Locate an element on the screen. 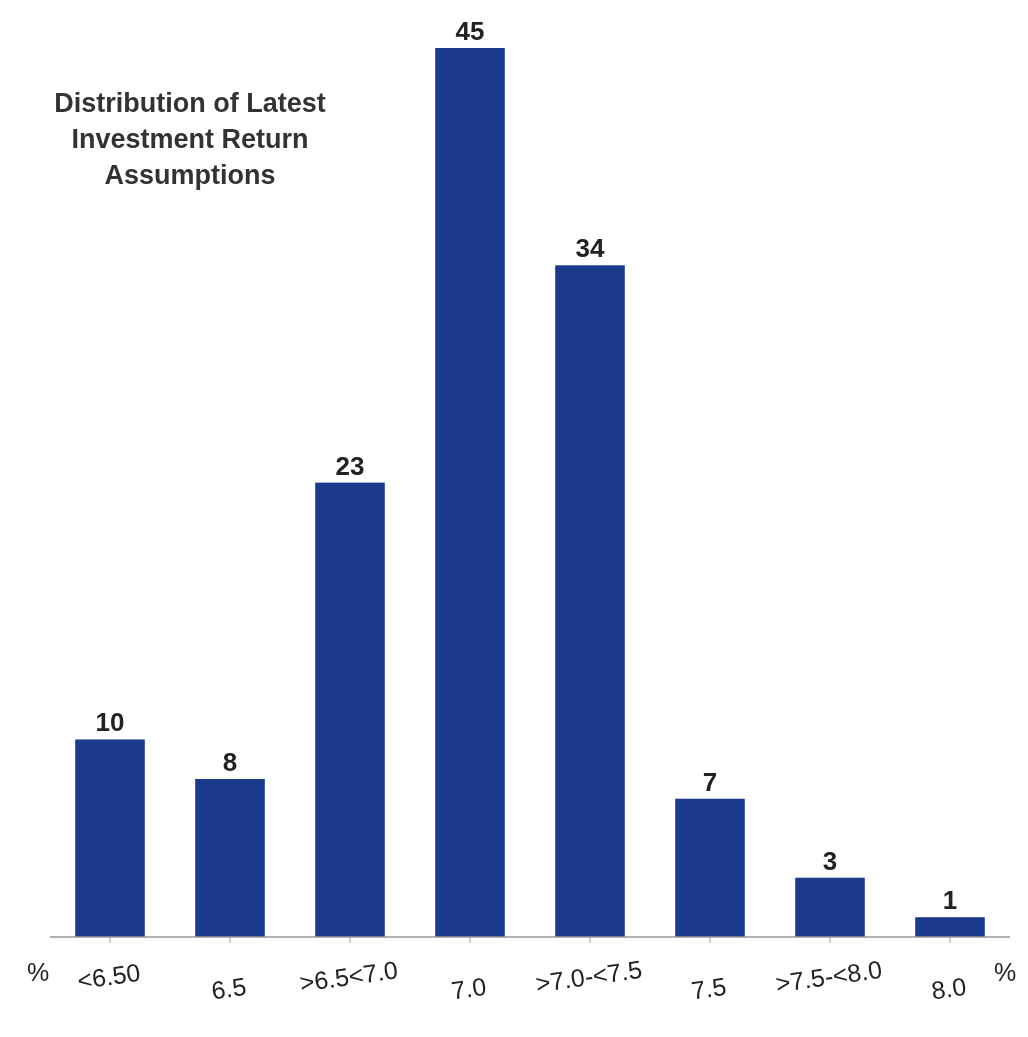  text: Distribution of Latest Investment Return Assumptions is located at coordinates (190, 139).